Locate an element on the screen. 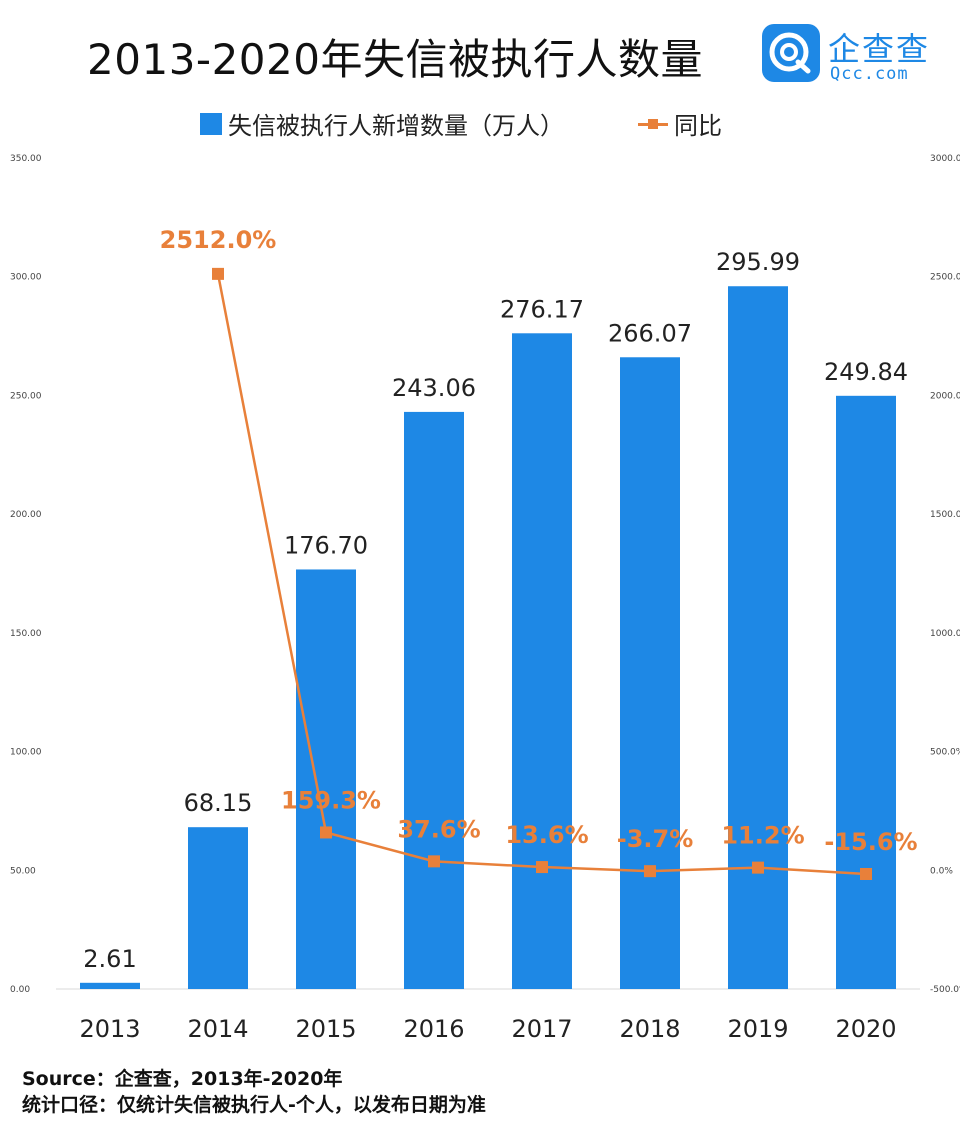  left-axis-tick-label: 100.00 is located at coordinates (26, 753).